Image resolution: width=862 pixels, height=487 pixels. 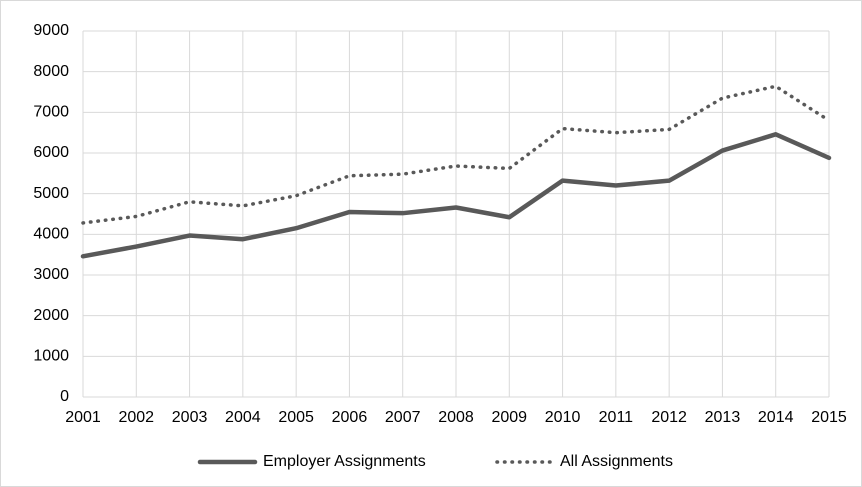 What do you see at coordinates (563, 417) in the screenshot?
I see `x-tick-label: 2010` at bounding box center [563, 417].